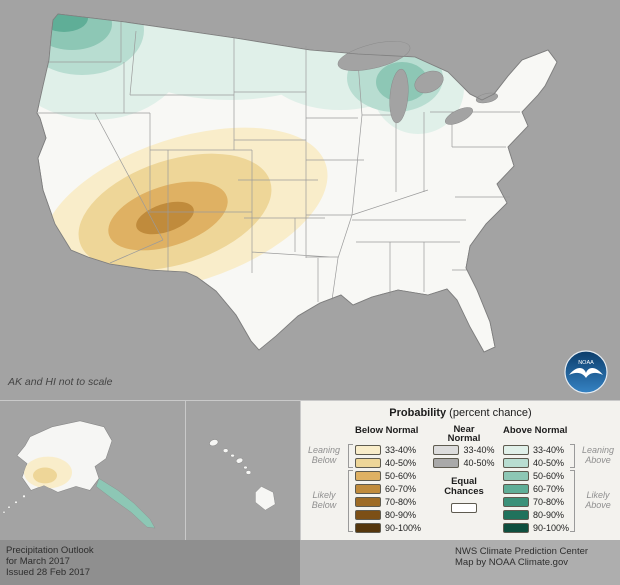 This screenshot has width=620, height=585. Describe the element at coordinates (598, 455) in the screenshot. I see `leaning-above-label: Leaning Above` at that location.